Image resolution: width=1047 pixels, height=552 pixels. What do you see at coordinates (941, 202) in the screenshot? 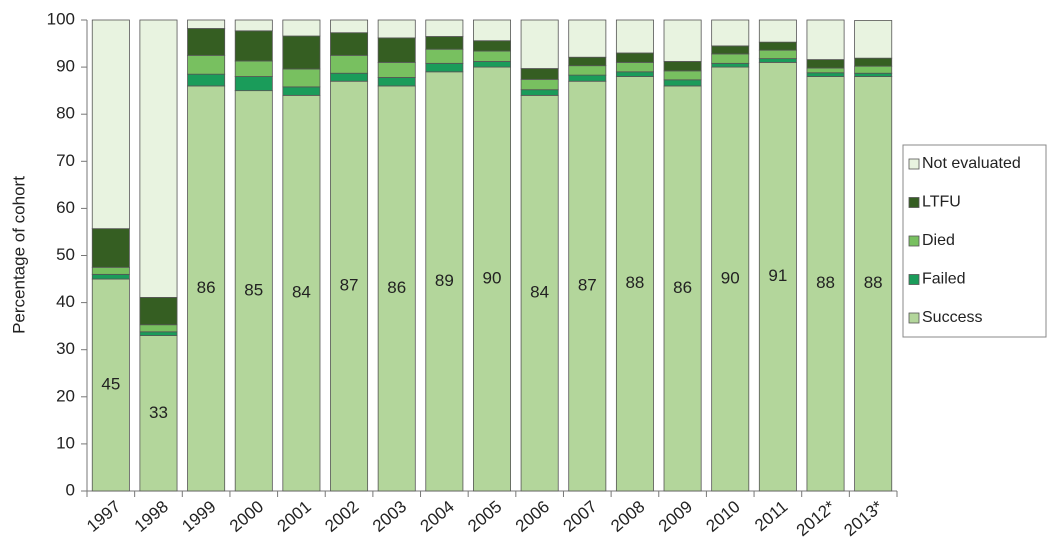
I see `legend-label: LTFU` at bounding box center [941, 202].